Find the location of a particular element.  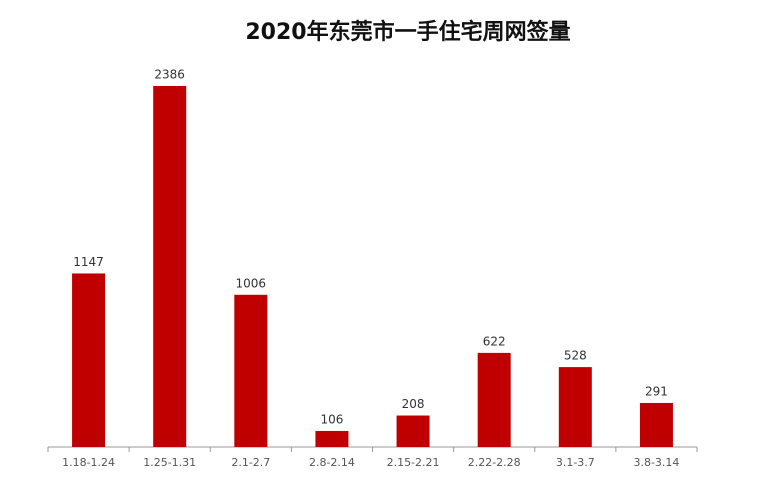

value-label: 622 is located at coordinates (494, 341).